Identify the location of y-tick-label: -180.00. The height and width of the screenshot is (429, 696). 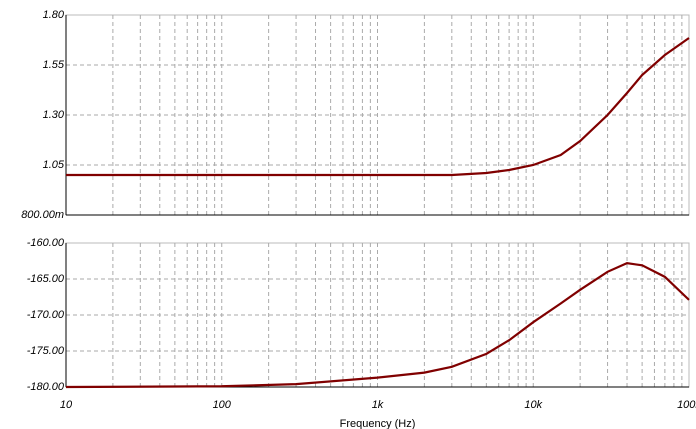
(46, 387).